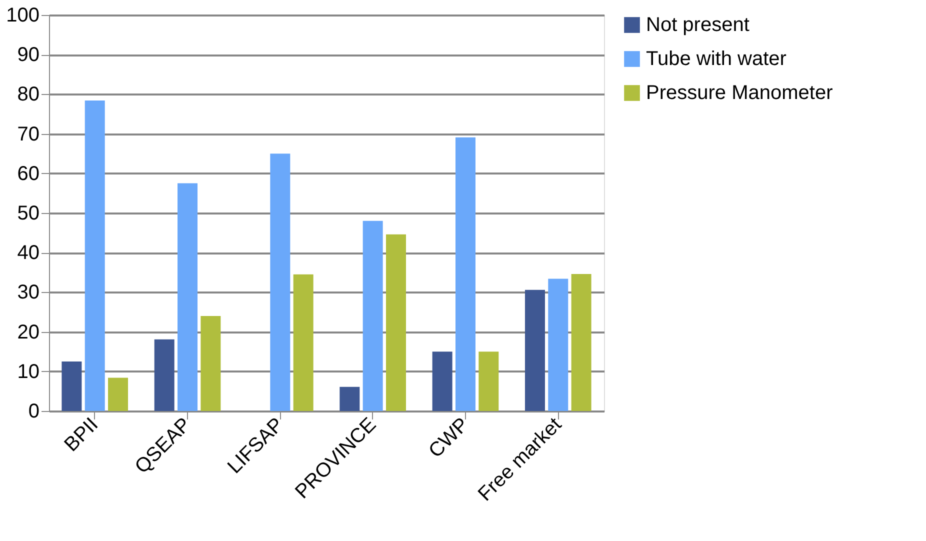 The height and width of the screenshot is (541, 926). Describe the element at coordinates (698, 25) in the screenshot. I see `legend-label: Not present` at that location.